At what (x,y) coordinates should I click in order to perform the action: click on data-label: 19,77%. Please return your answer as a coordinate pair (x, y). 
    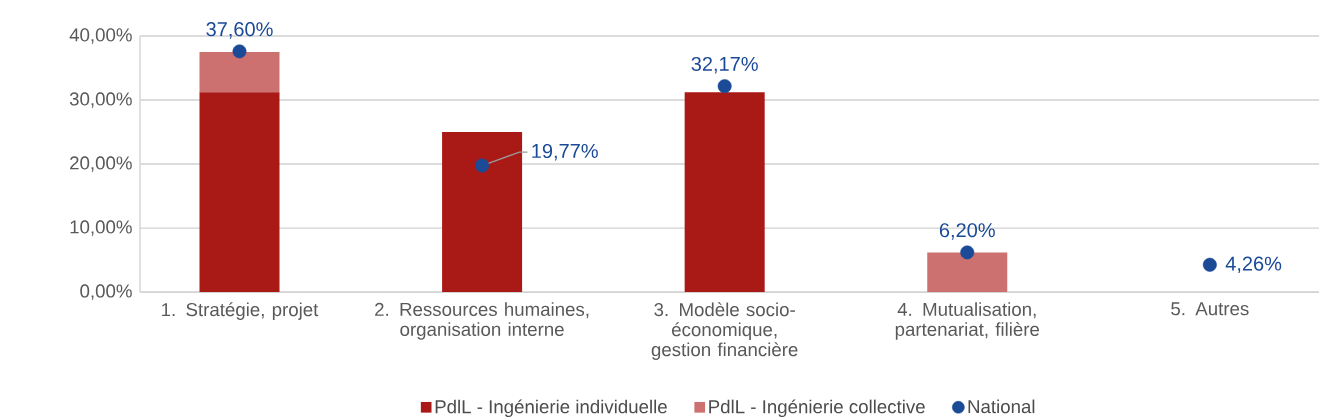
    Looking at the image, I should click on (565, 152).